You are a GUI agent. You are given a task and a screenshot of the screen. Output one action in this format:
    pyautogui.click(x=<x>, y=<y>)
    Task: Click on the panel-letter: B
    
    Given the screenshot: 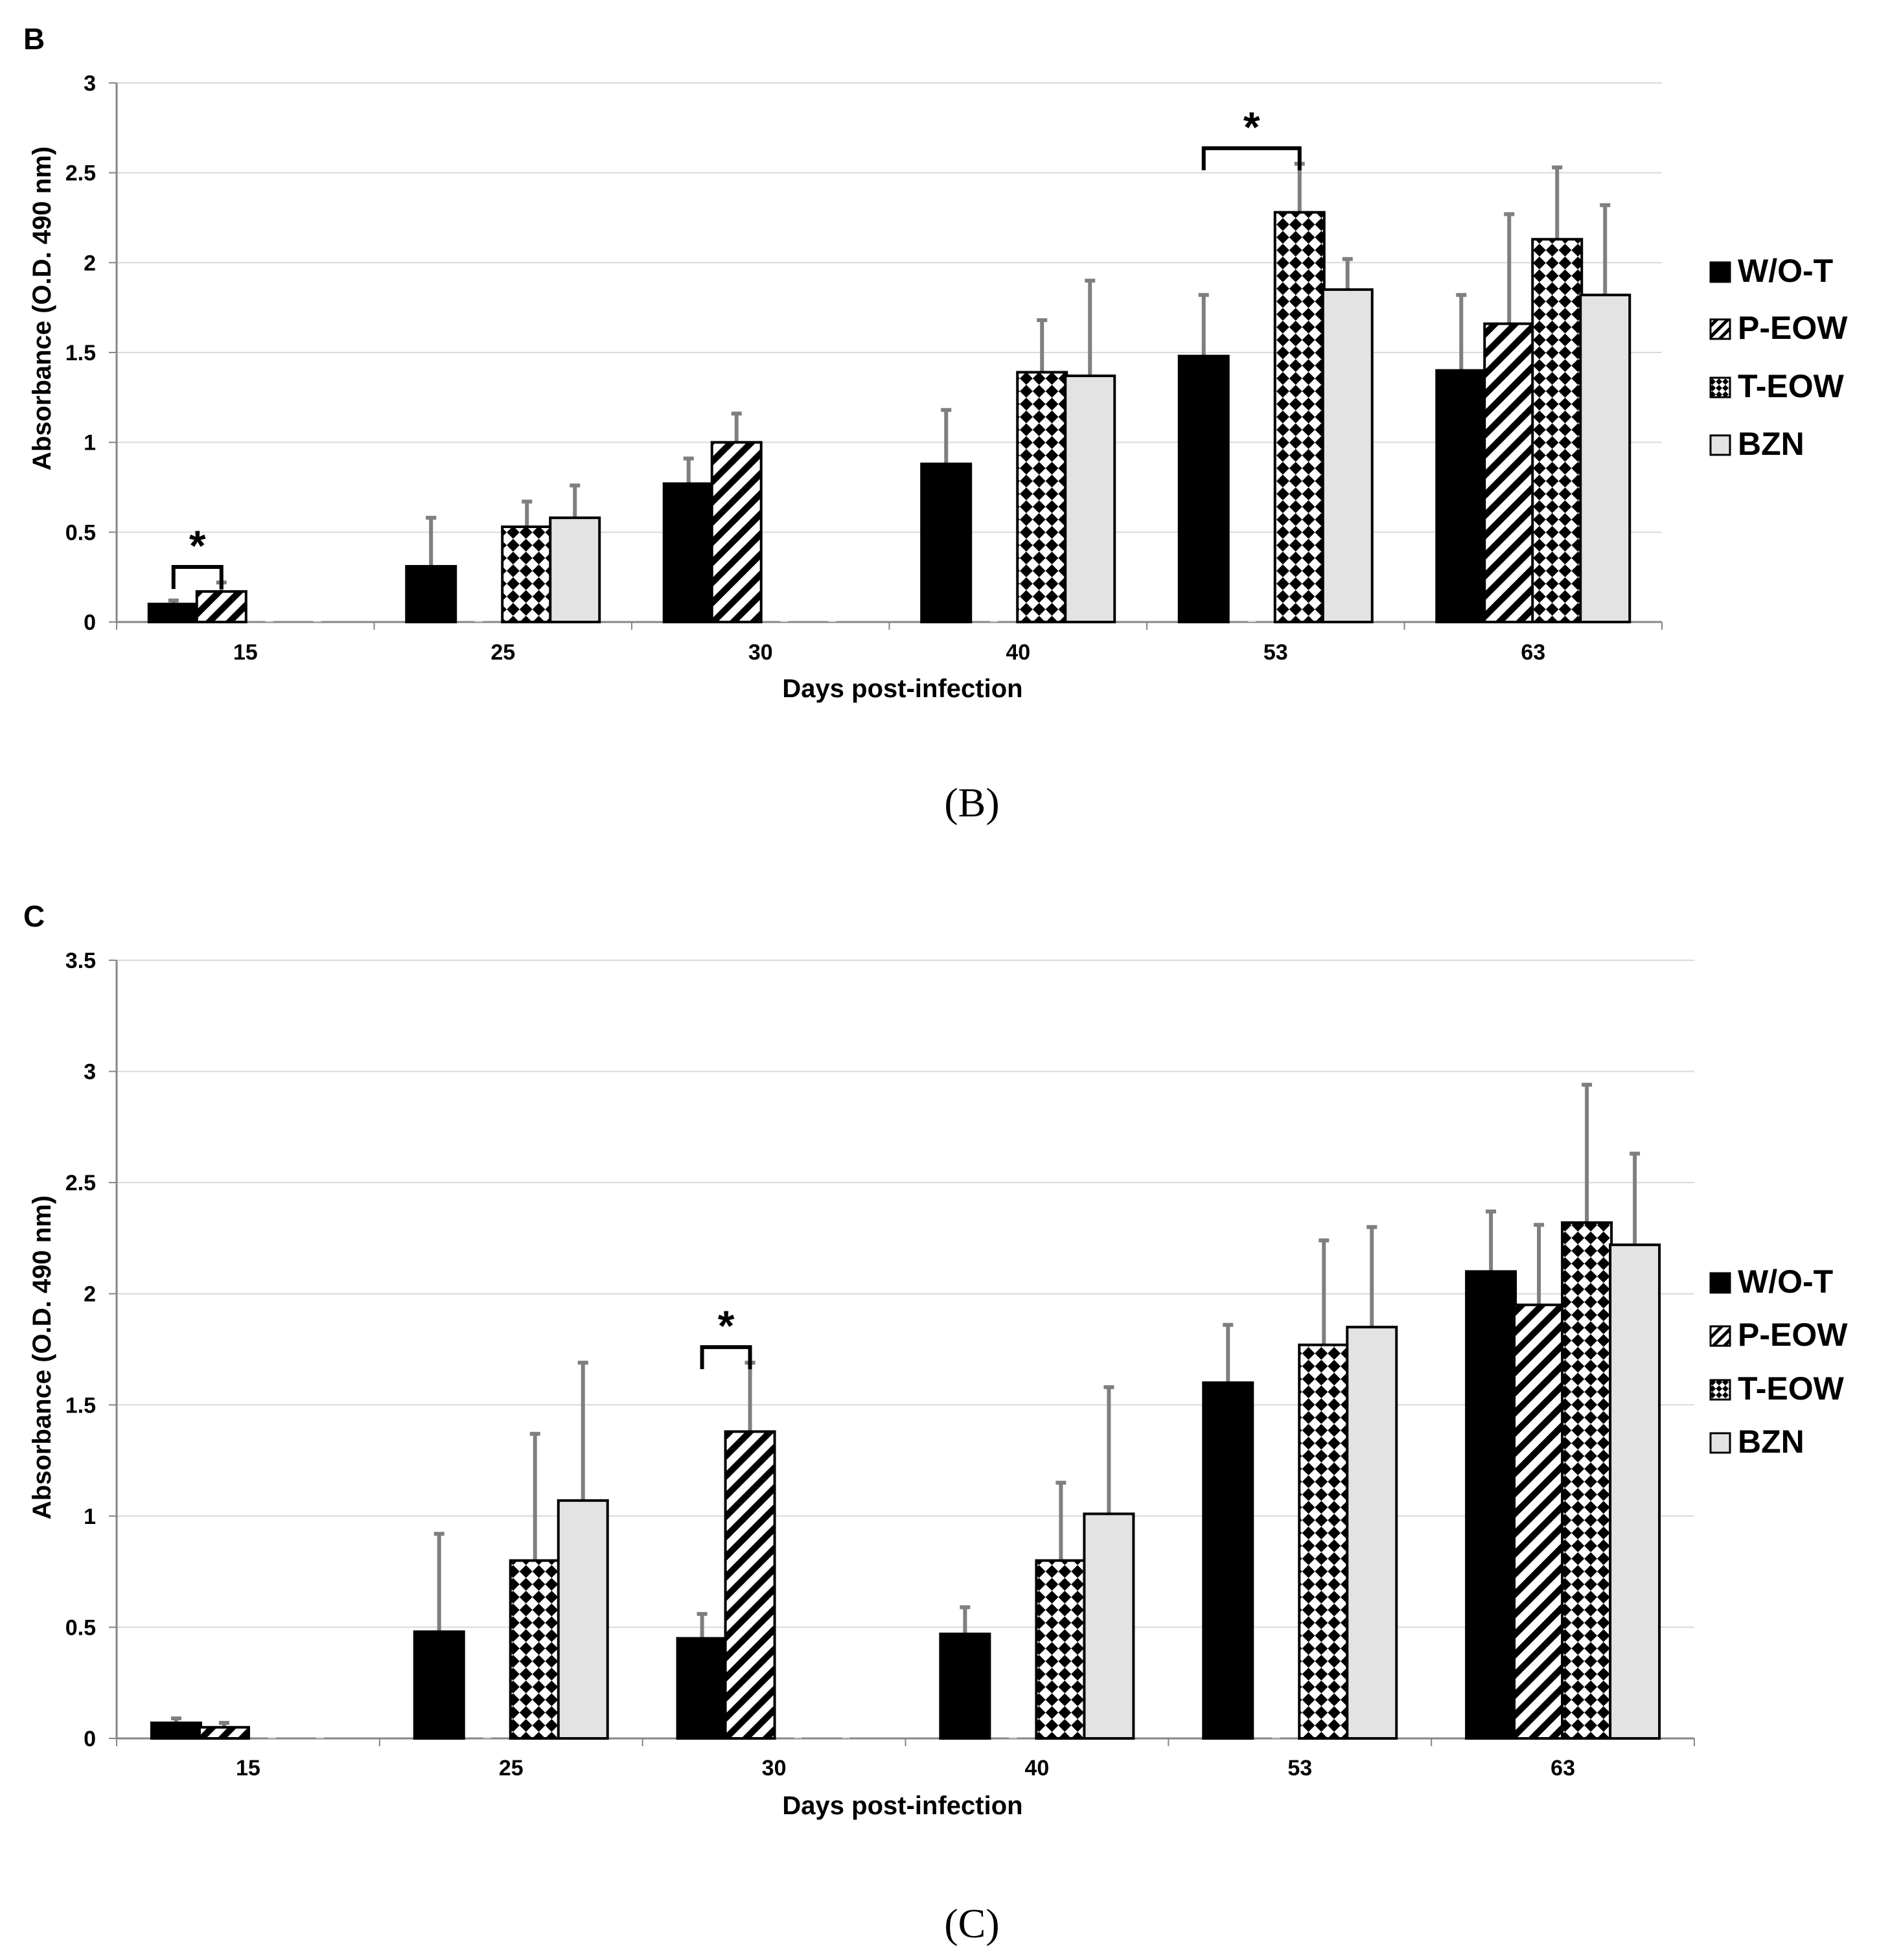 What is the action you would take?
    pyautogui.click(x=34, y=39)
    